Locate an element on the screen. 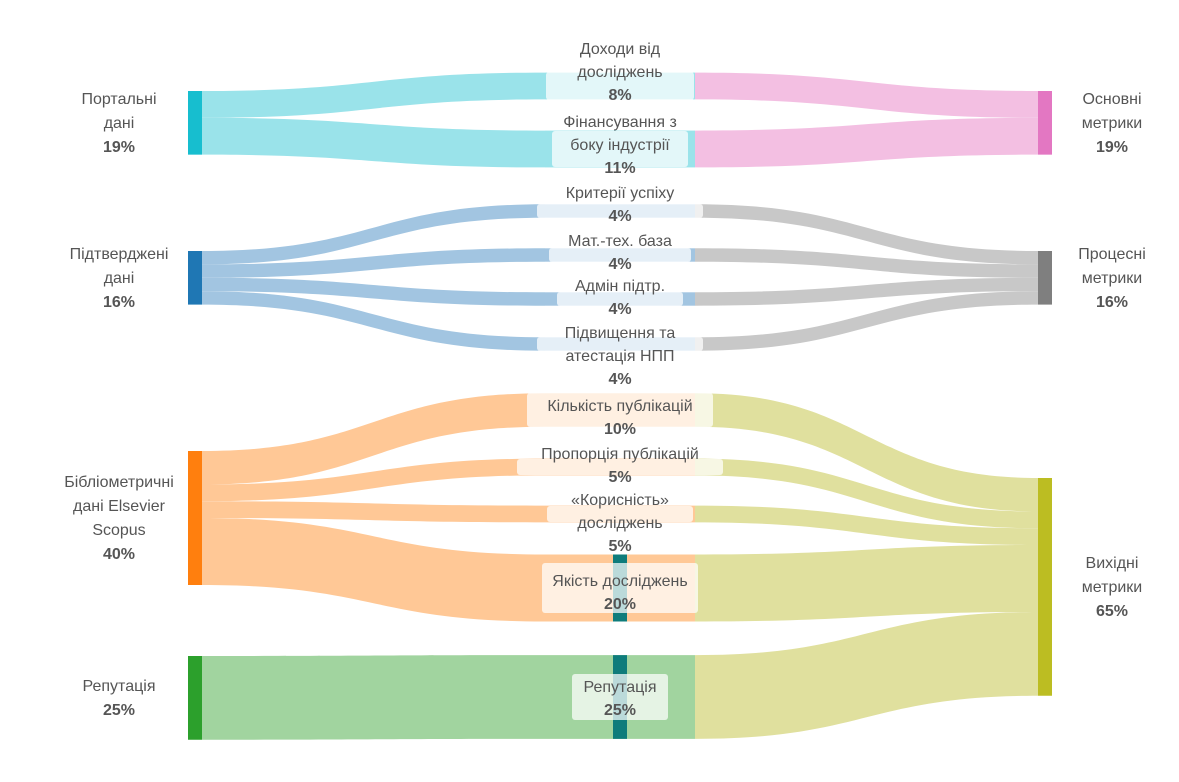 Image resolution: width=1179 pixels, height=782 pixels. indicator-label-bg-admin is located at coordinates (620, 299).